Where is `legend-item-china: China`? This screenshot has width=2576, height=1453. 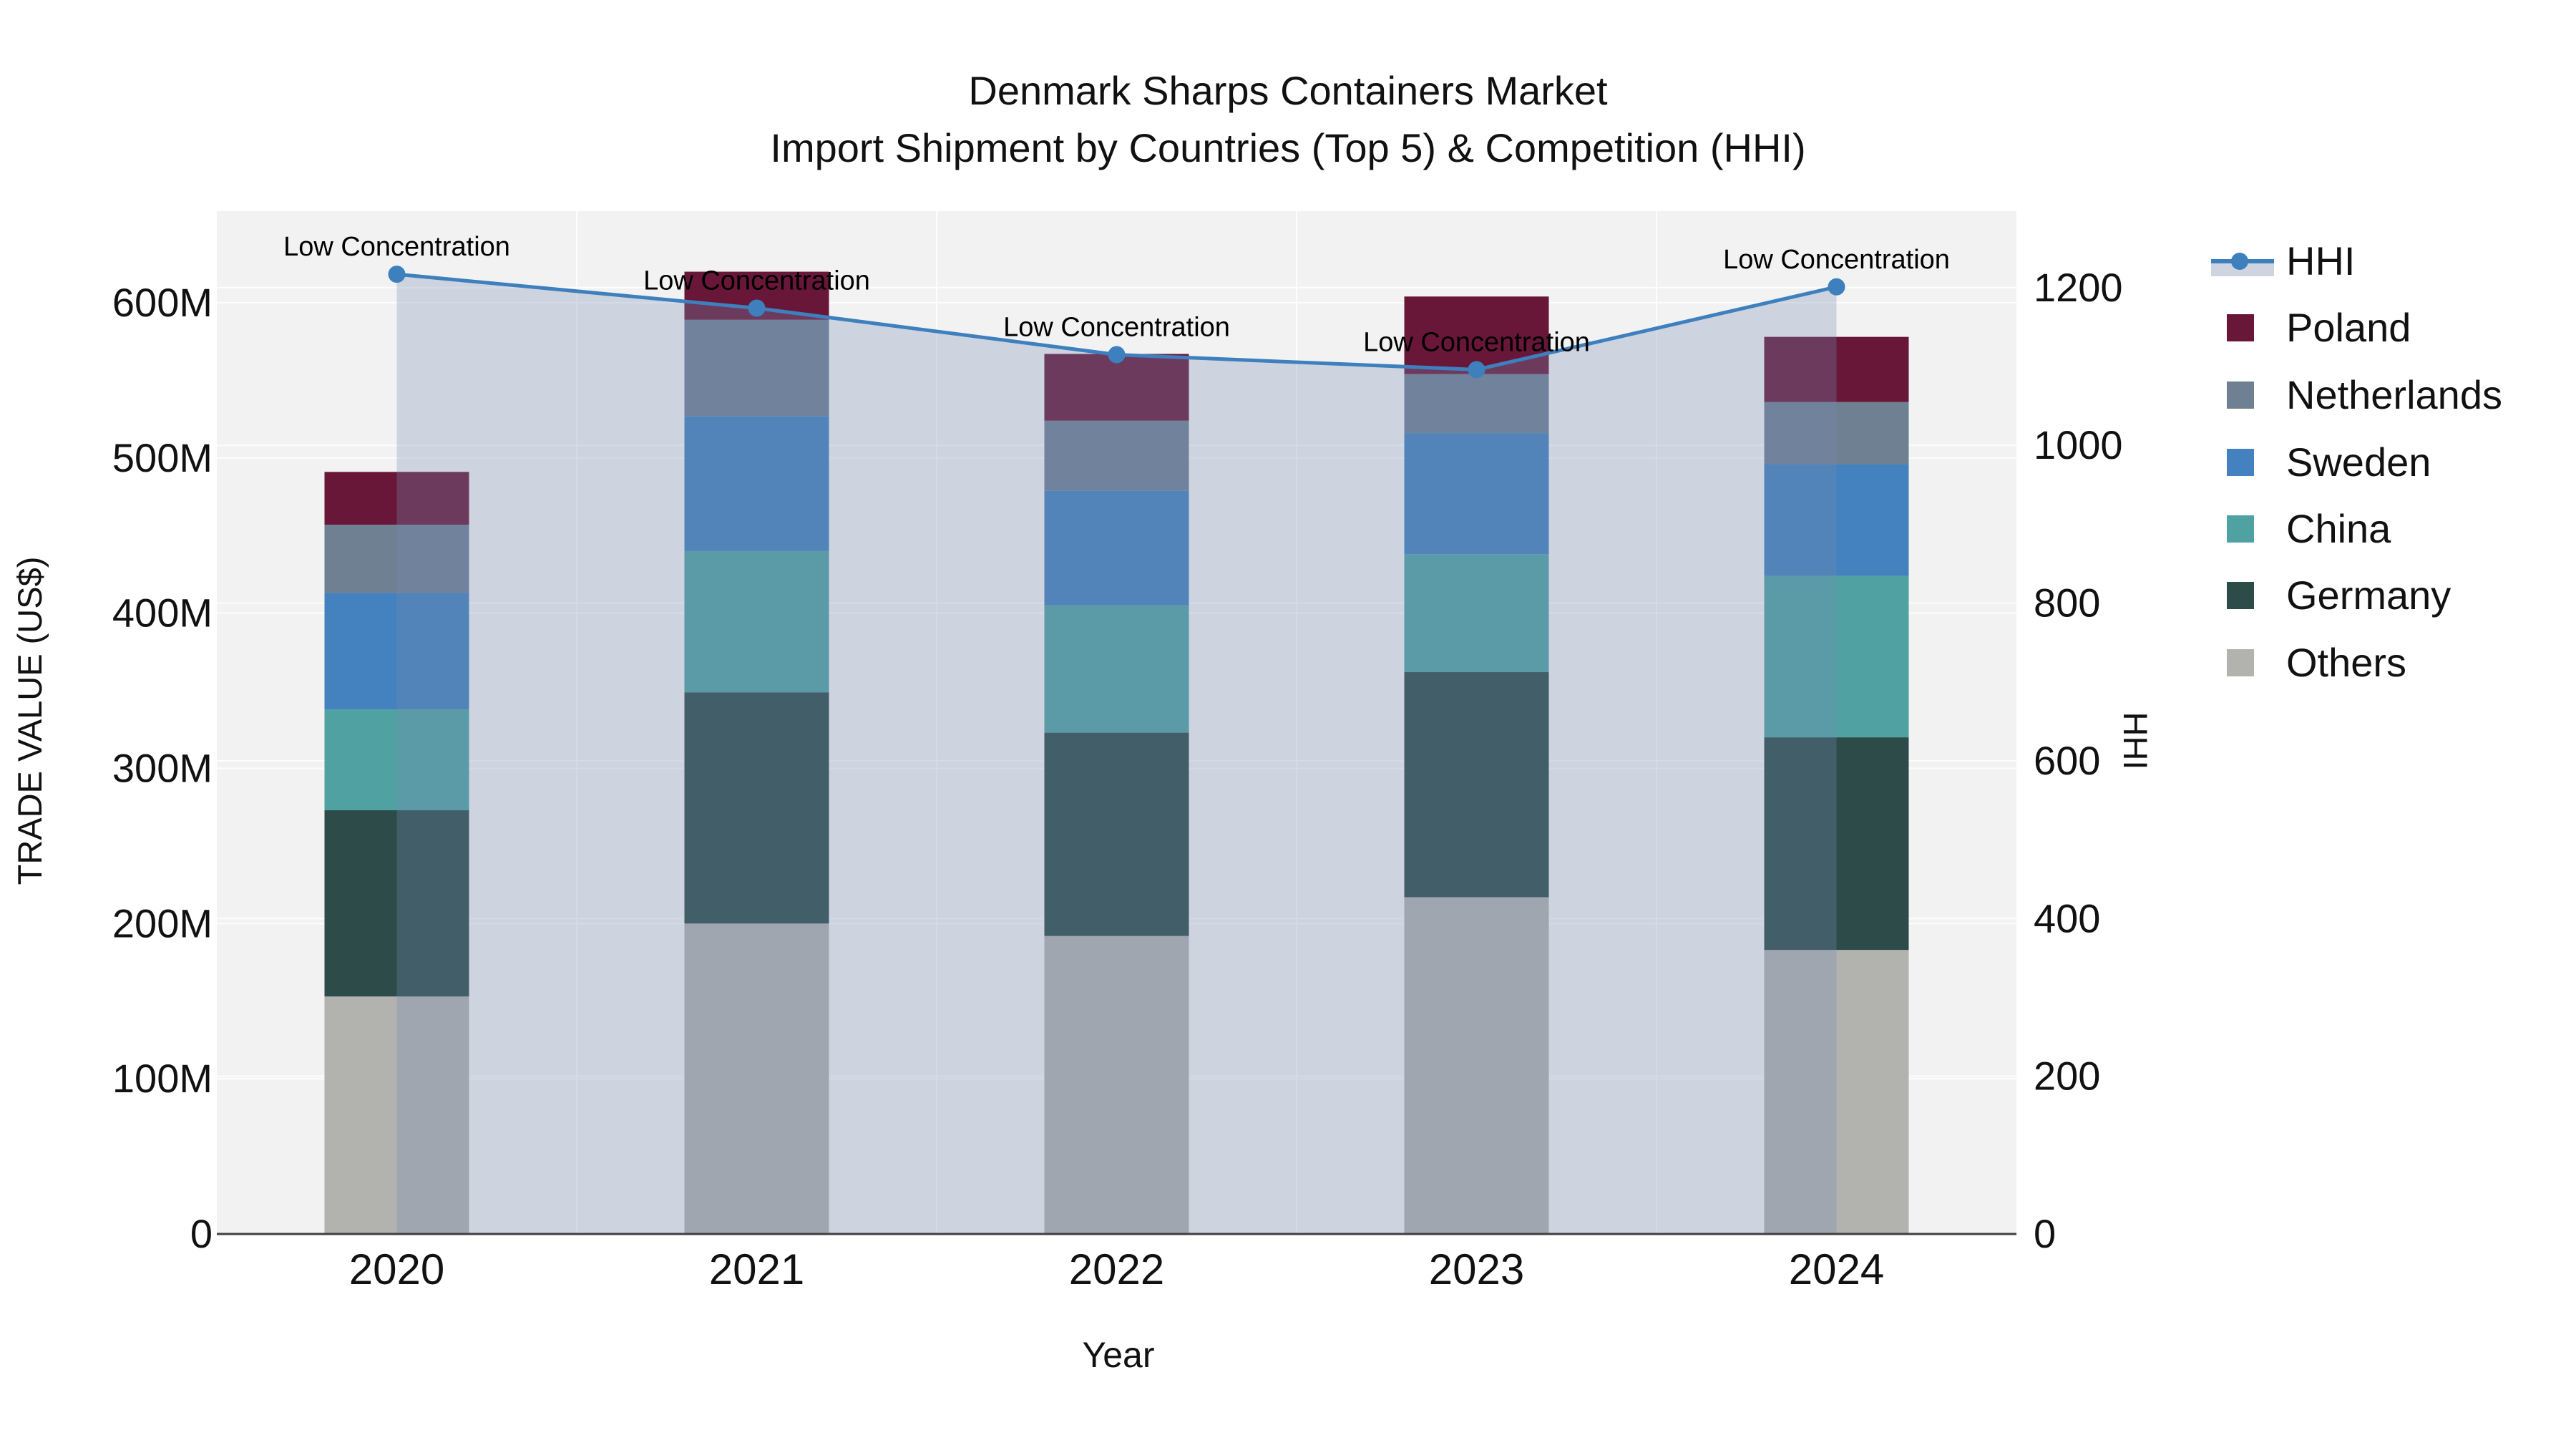
legend-item-china: China is located at coordinates (2309, 528).